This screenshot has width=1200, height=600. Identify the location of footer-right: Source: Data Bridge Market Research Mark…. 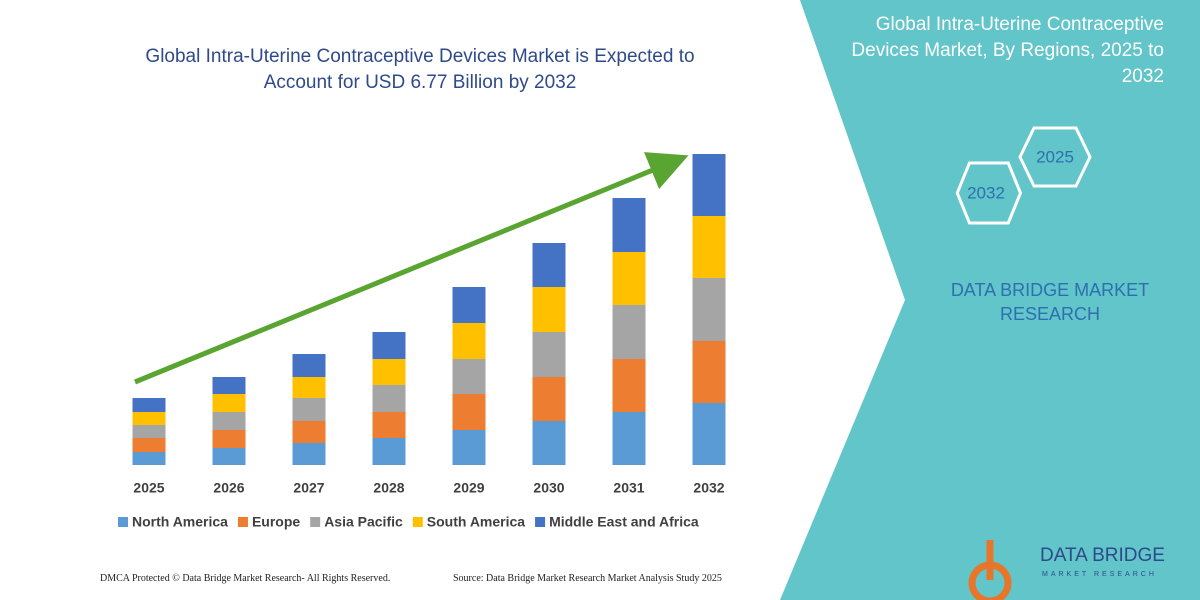
(587, 578).